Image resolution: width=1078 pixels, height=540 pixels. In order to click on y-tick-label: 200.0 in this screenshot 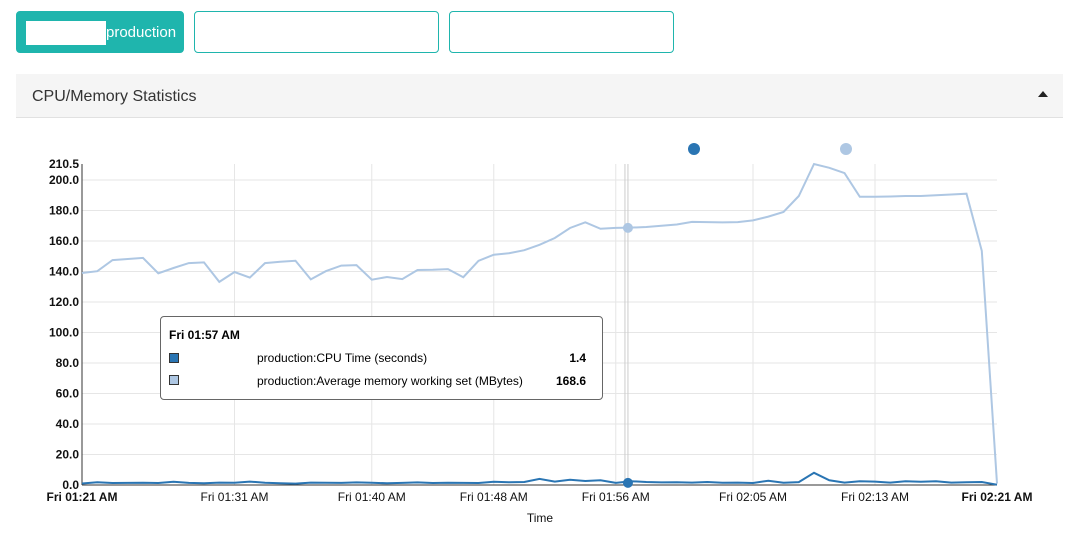, I will do `click(64, 180)`.